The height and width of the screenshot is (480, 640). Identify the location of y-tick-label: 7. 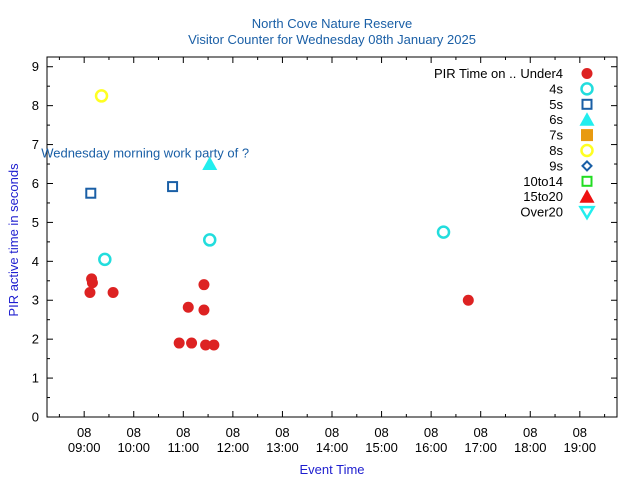
(35, 144).